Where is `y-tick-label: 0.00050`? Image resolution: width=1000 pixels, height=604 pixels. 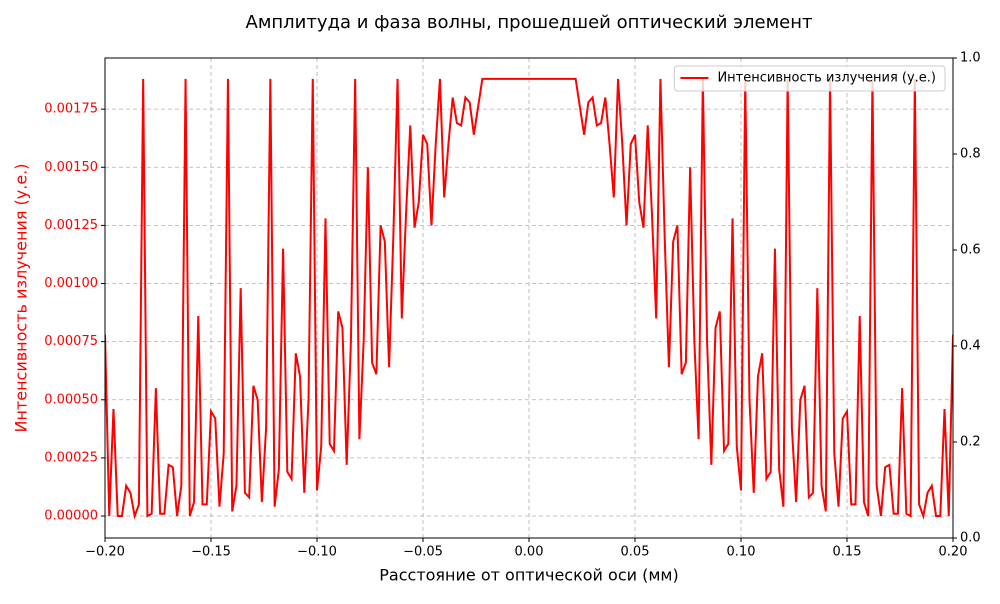 y-tick-label: 0.00050 is located at coordinates (71, 399).